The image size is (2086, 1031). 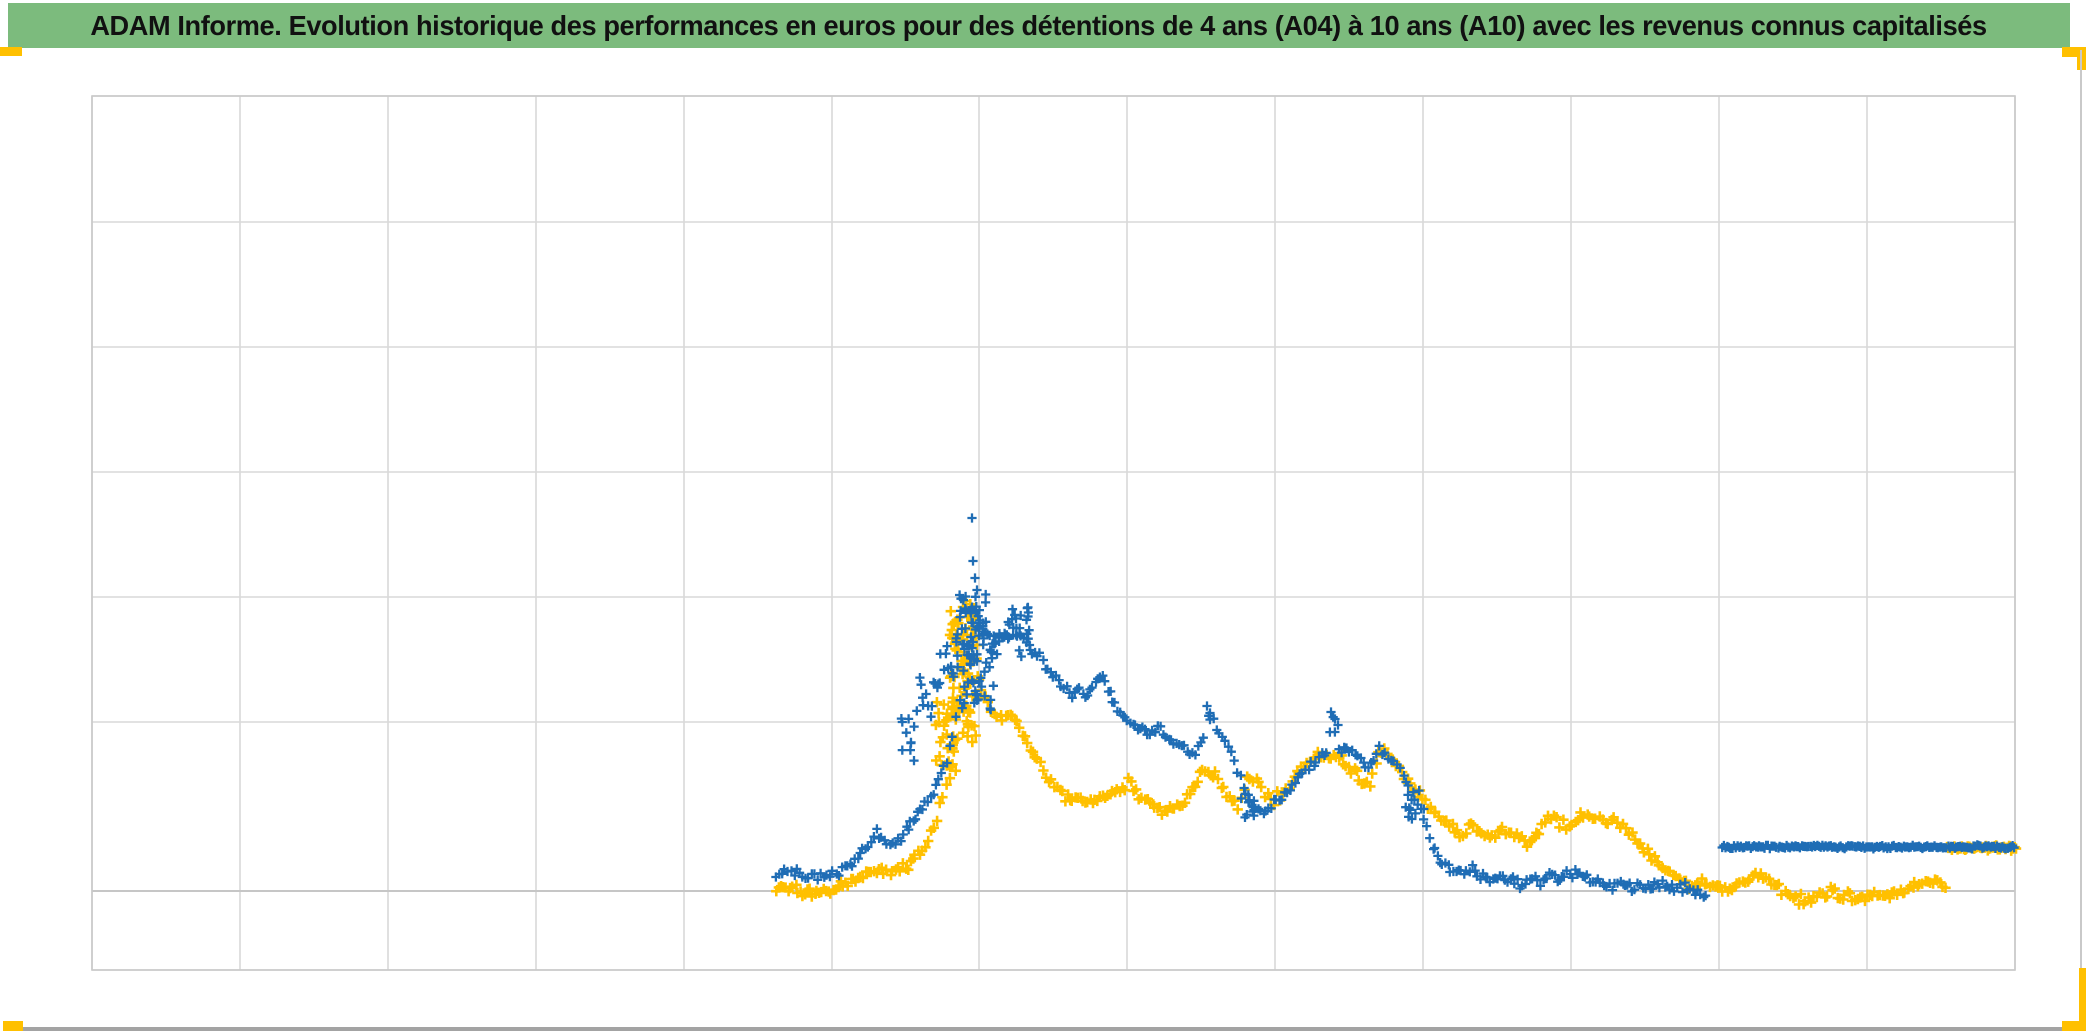 I want to click on corner-accent-top-right-horizontal, so click(x=2074, y=52).